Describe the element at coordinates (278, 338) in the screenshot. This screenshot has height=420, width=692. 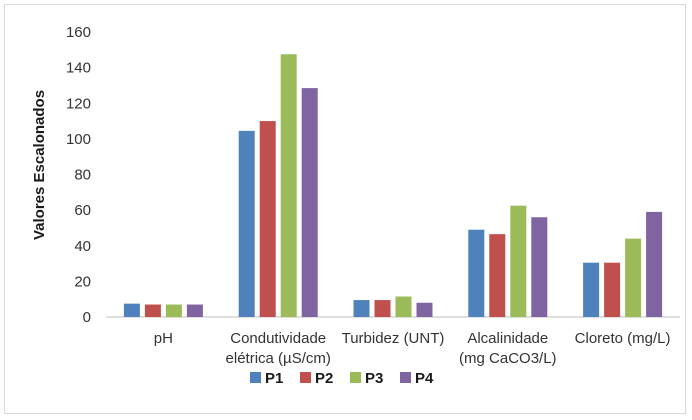
I see `x-category-label: Condutividade` at that location.